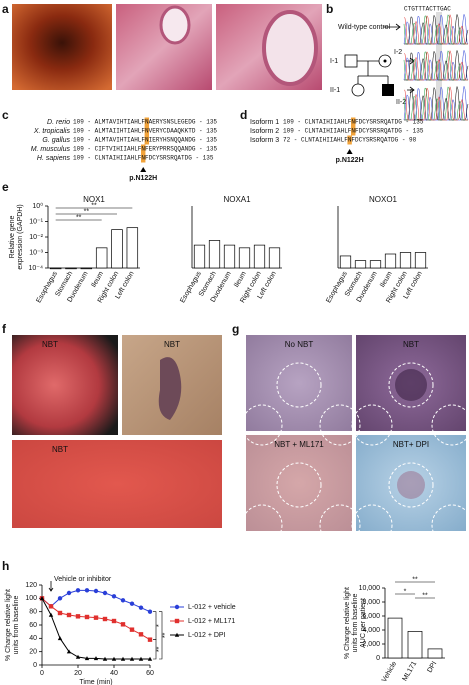  I want to click on chart-title: NOX1, so click(94, 199).